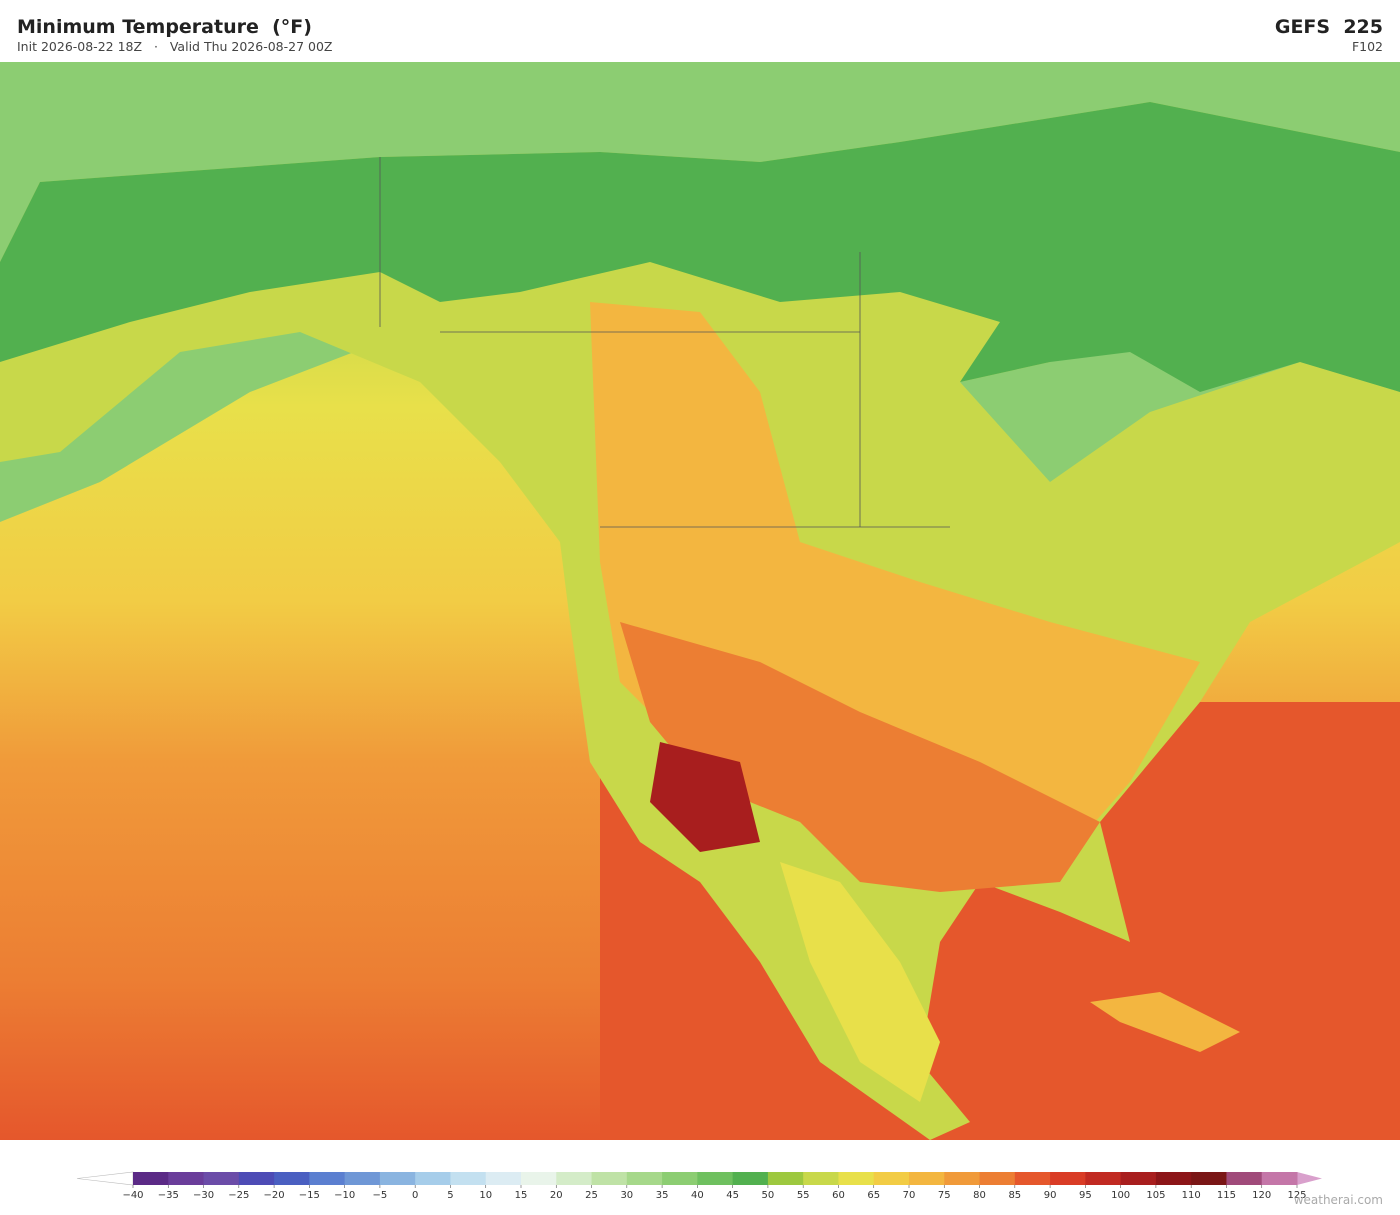 The width and height of the screenshot is (1400, 1215). What do you see at coordinates (1165, 1022) in the screenshot?
I see `cuba` at bounding box center [1165, 1022].